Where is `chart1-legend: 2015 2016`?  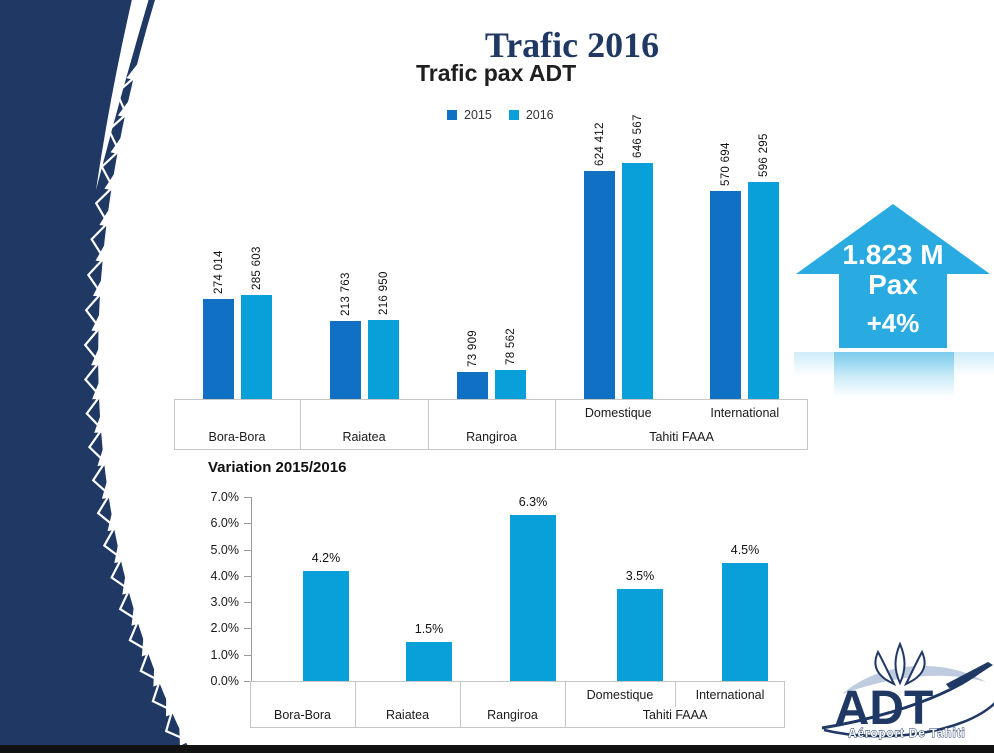 chart1-legend: 2015 2016 is located at coordinates (500, 115).